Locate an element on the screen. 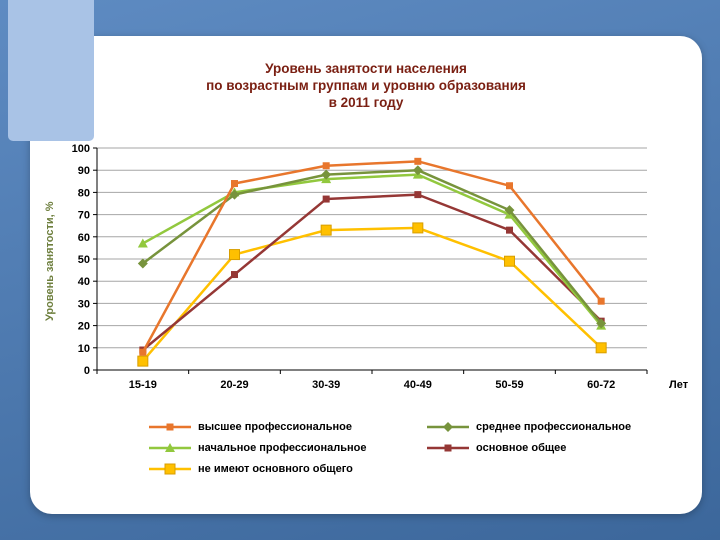 This screenshot has width=720, height=540. legend-item: основное общее is located at coordinates (528, 447).